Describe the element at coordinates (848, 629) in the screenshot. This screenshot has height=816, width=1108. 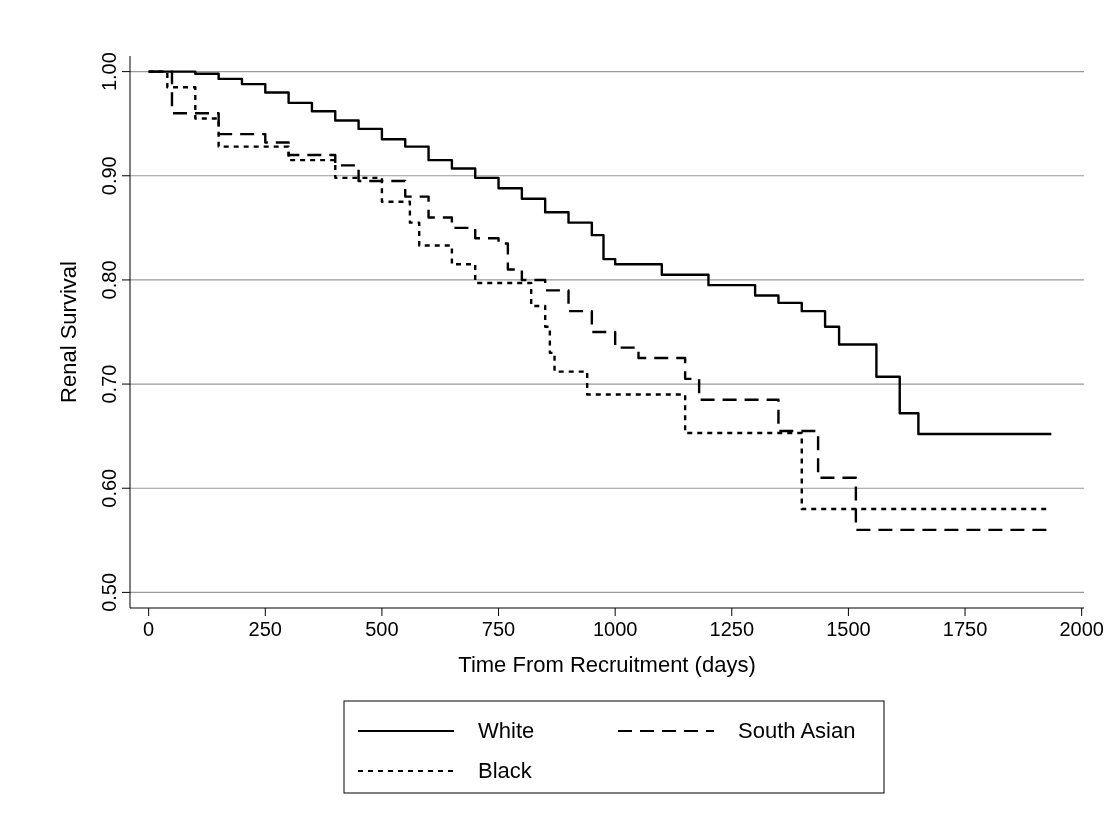
I see `x-tick-label: 1500` at that location.